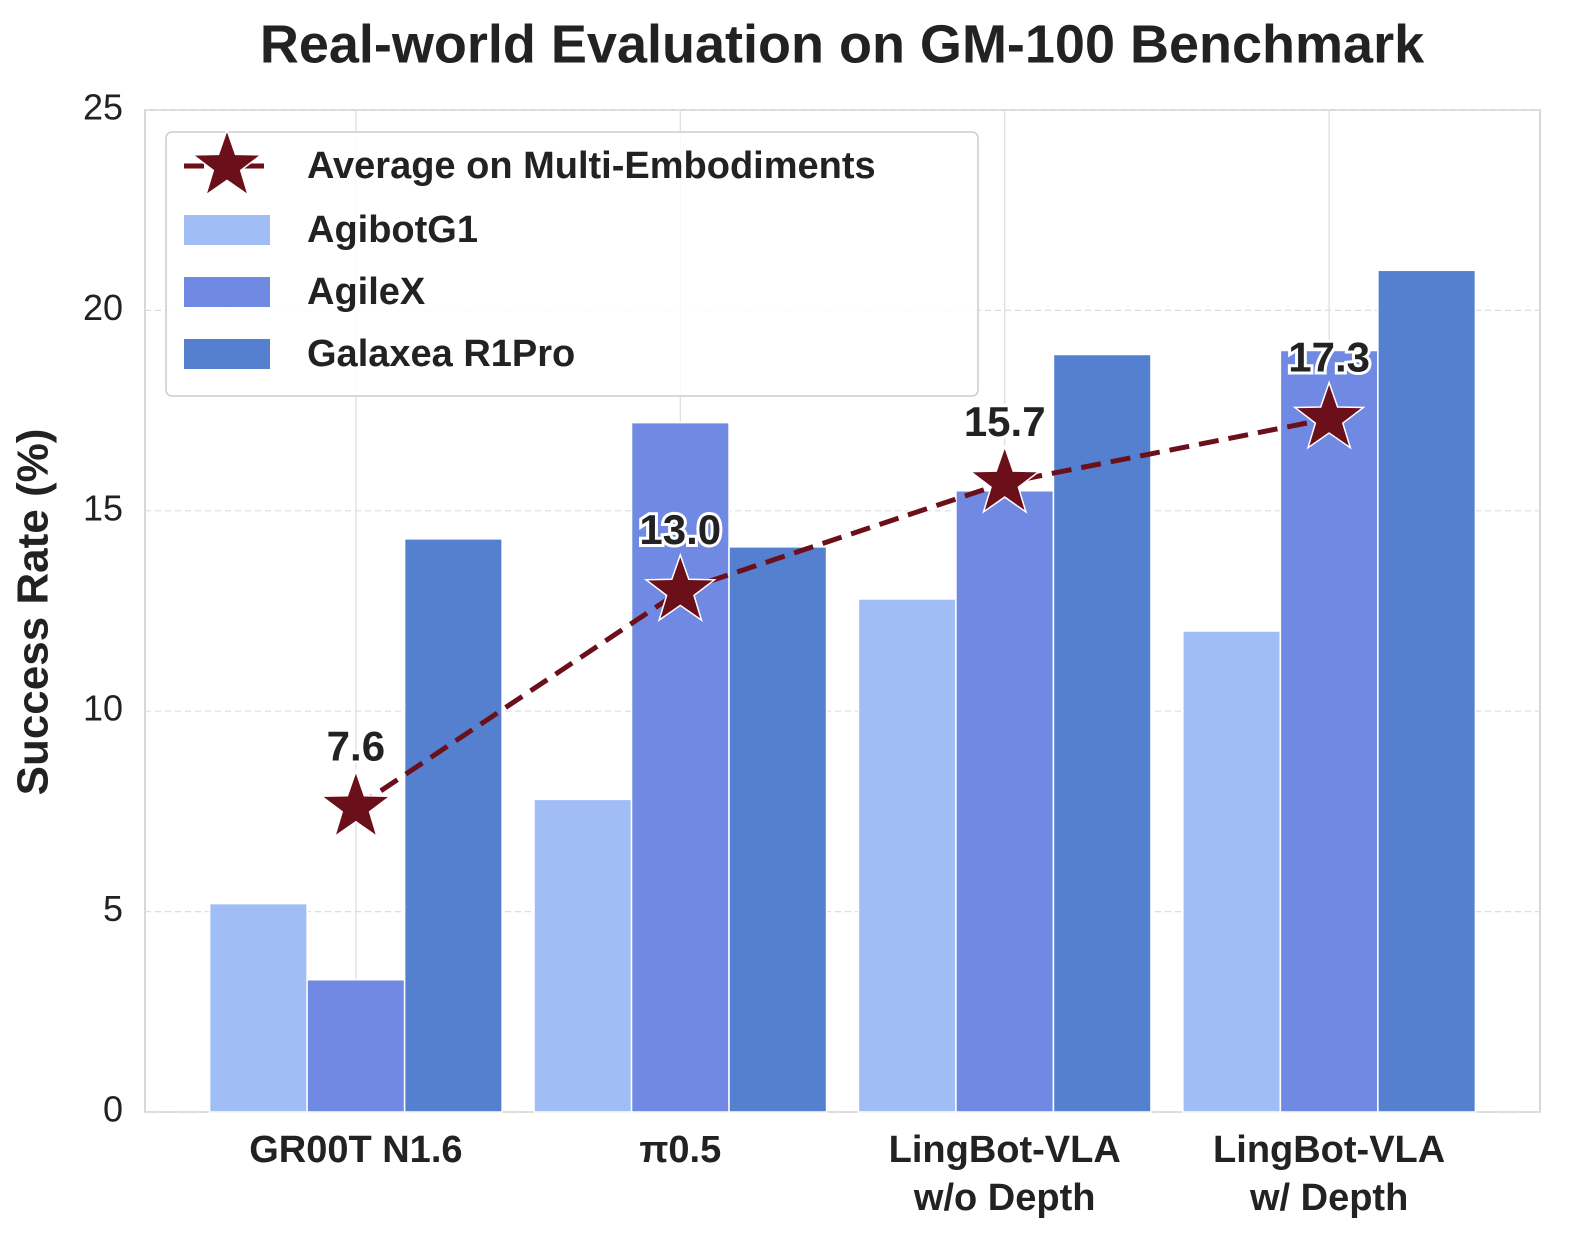 This screenshot has height=1253, width=1582. What do you see at coordinates (680, 1150) in the screenshot?
I see `x-tick-label: π0.5` at bounding box center [680, 1150].